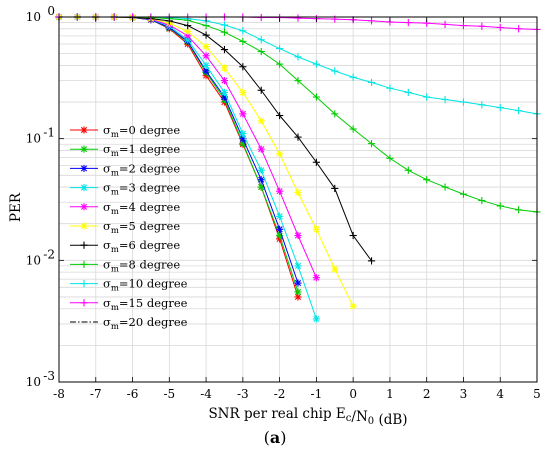 The height and width of the screenshot is (455, 550). I want to click on caption-open-paren: (, so click(266, 437).